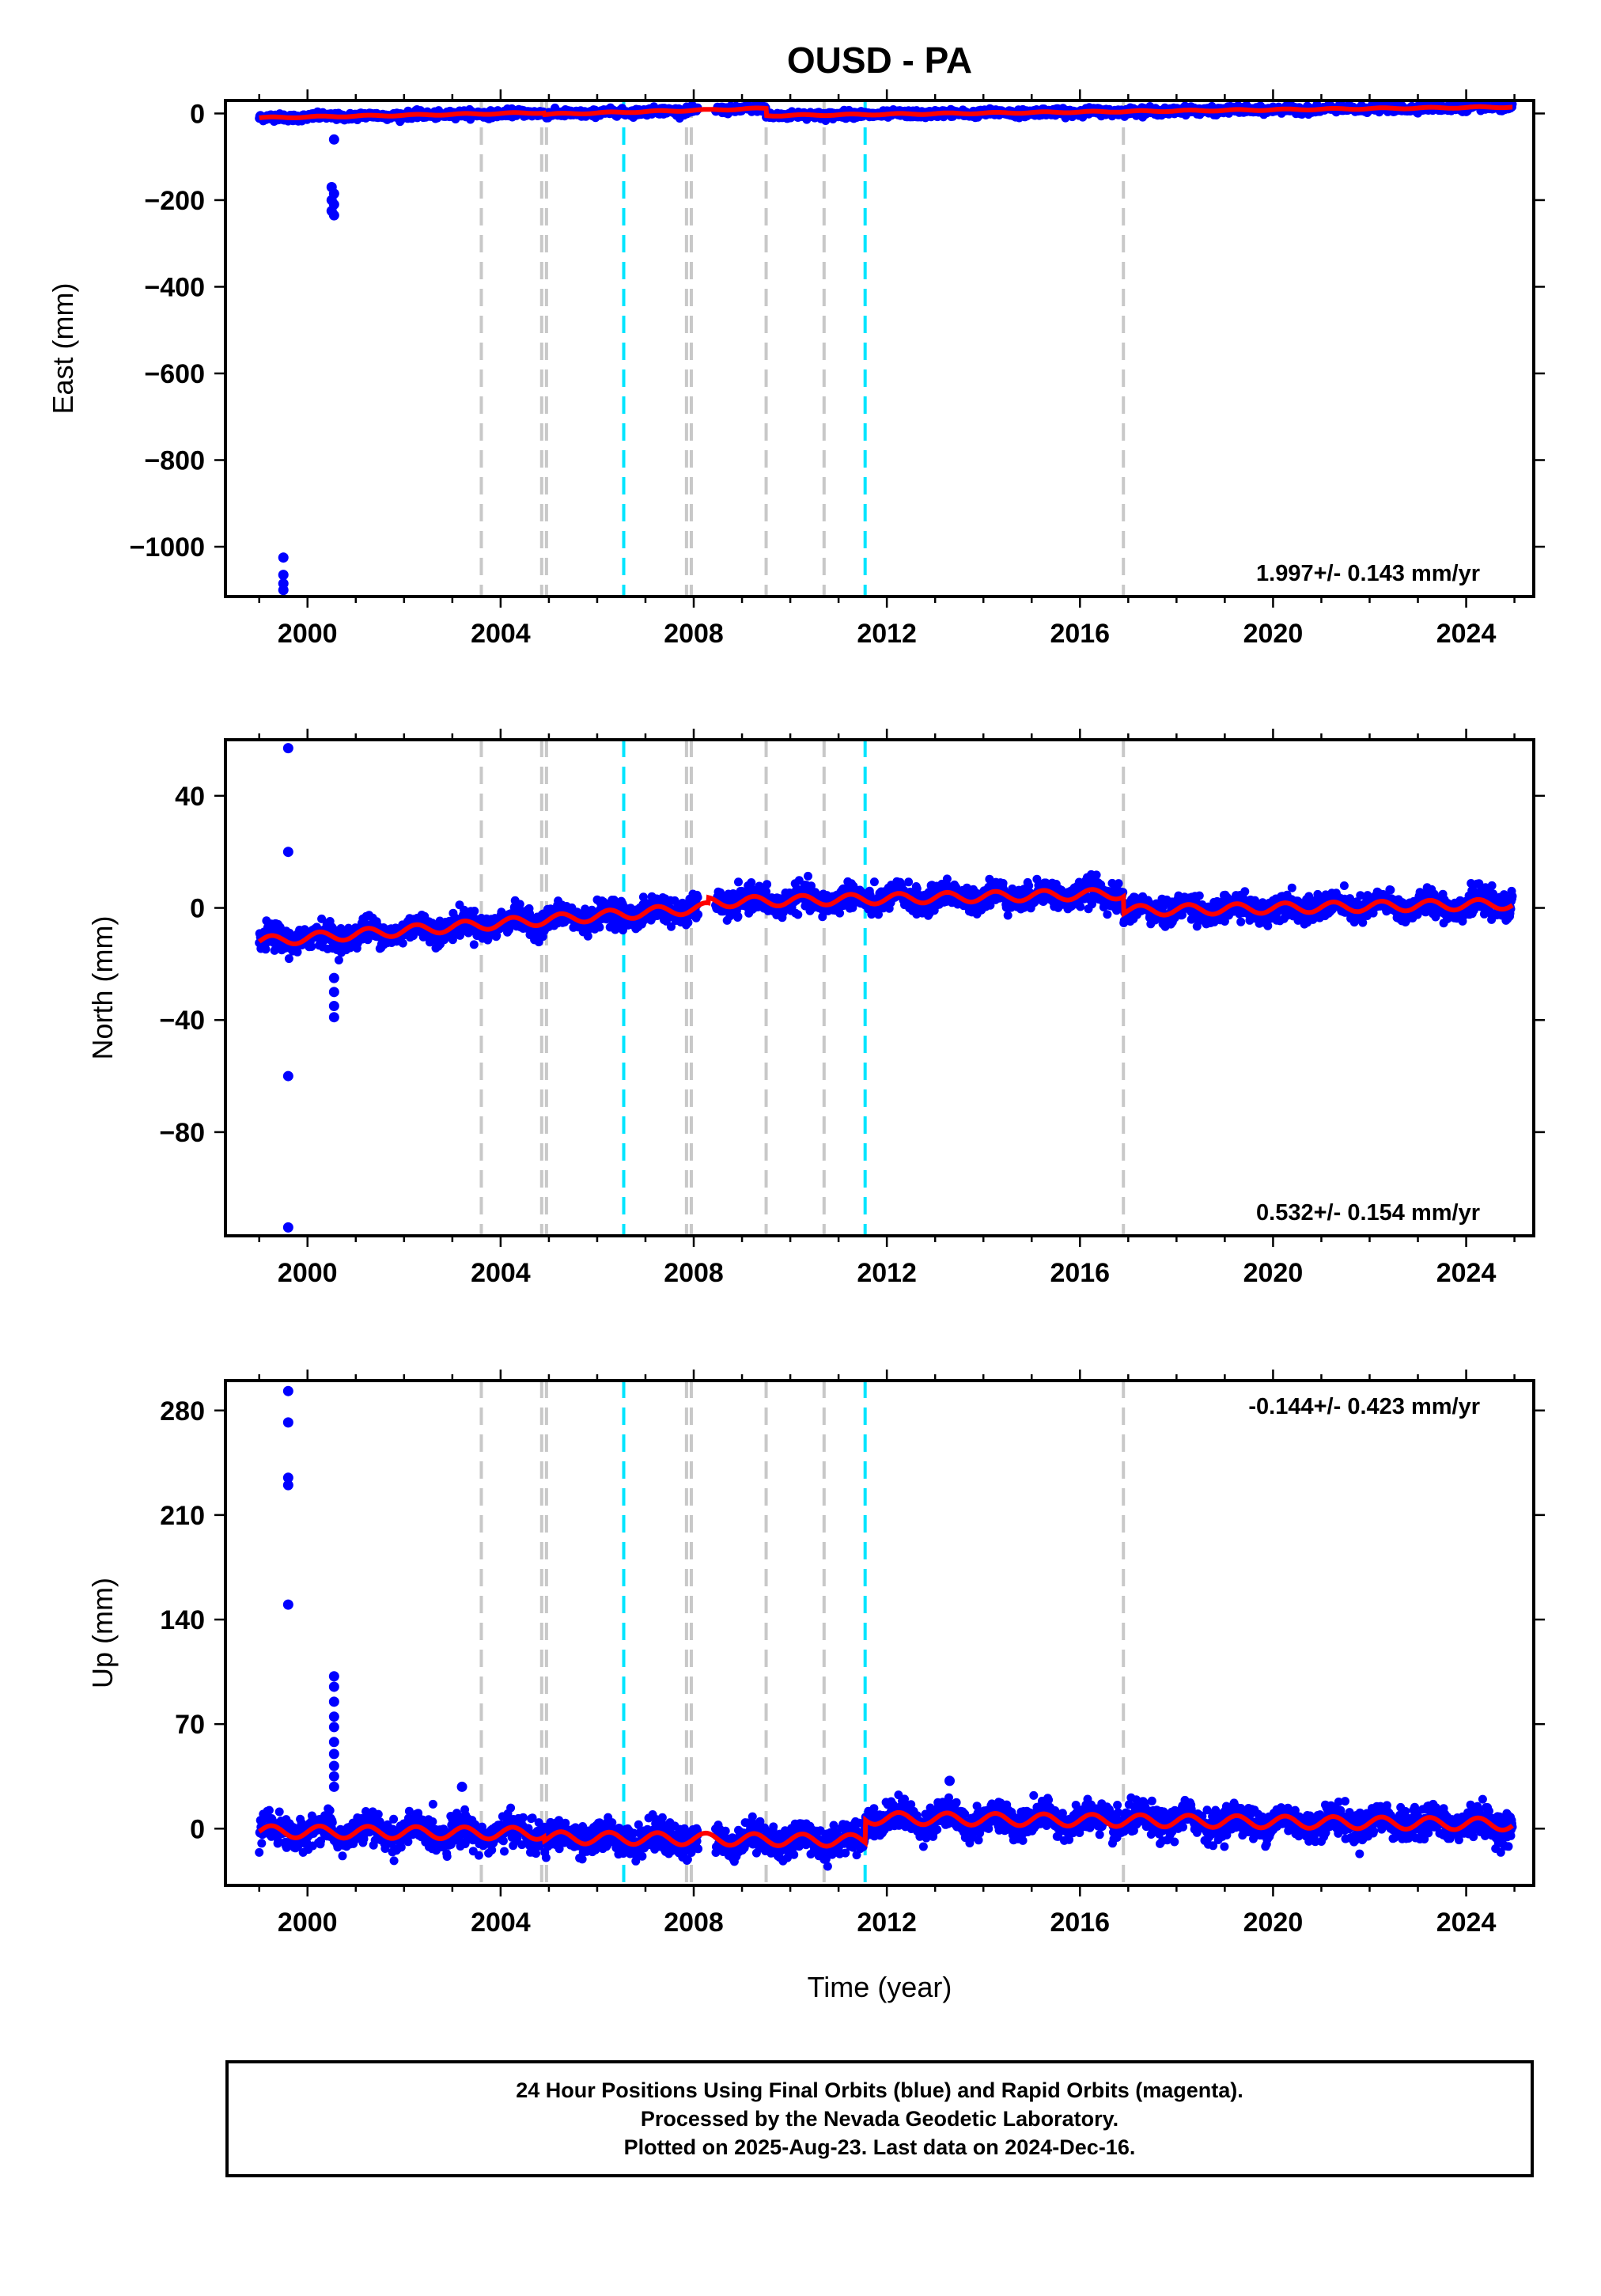 This screenshot has height=2296, width=1601. I want to click on x-tick-label: 2016, so click(1080, 634).